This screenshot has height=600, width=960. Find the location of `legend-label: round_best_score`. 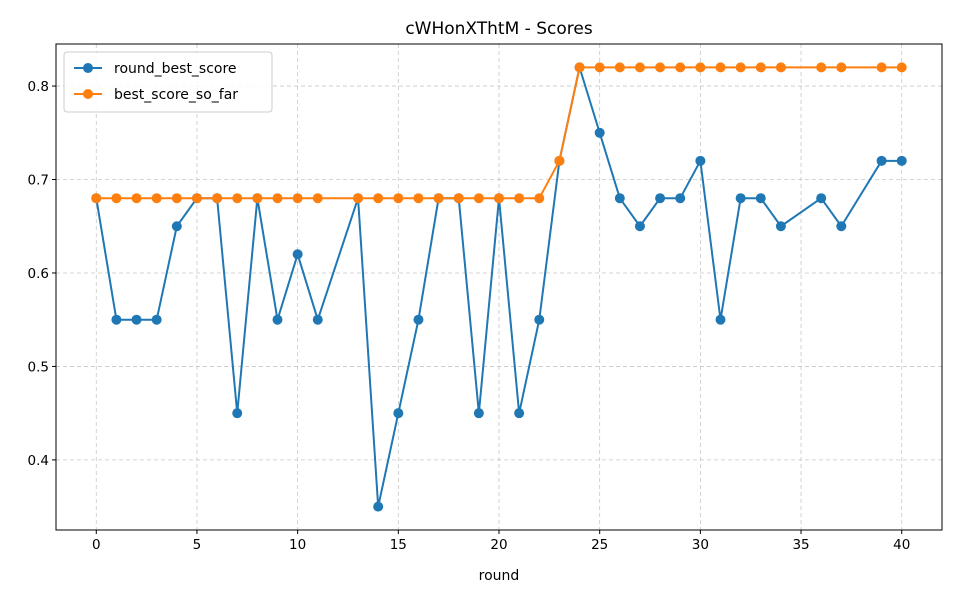

legend-label: round_best_score is located at coordinates (175, 69).